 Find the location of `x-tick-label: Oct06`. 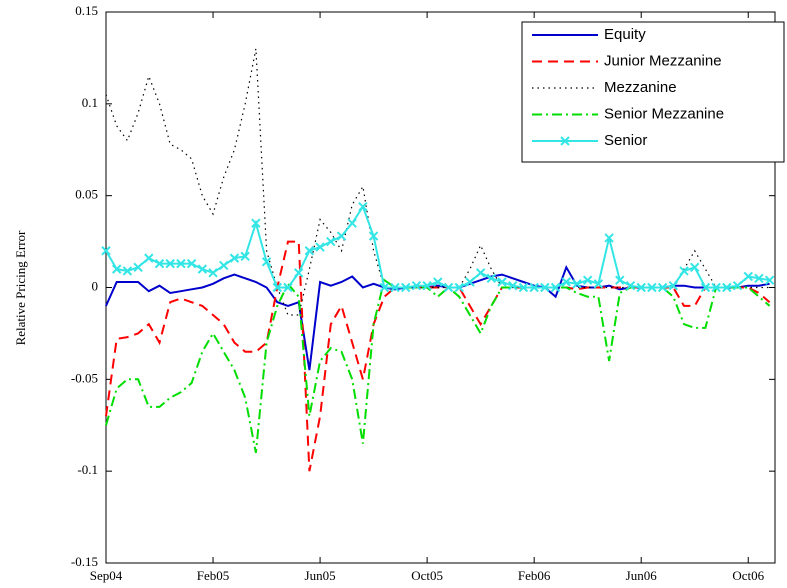

x-tick-label: Oct06 is located at coordinates (748, 575).